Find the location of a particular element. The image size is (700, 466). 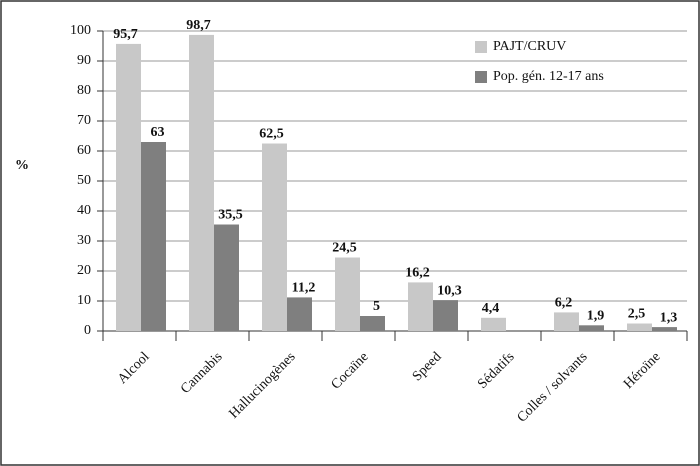

value-label: 95,7 is located at coordinates (125, 34).